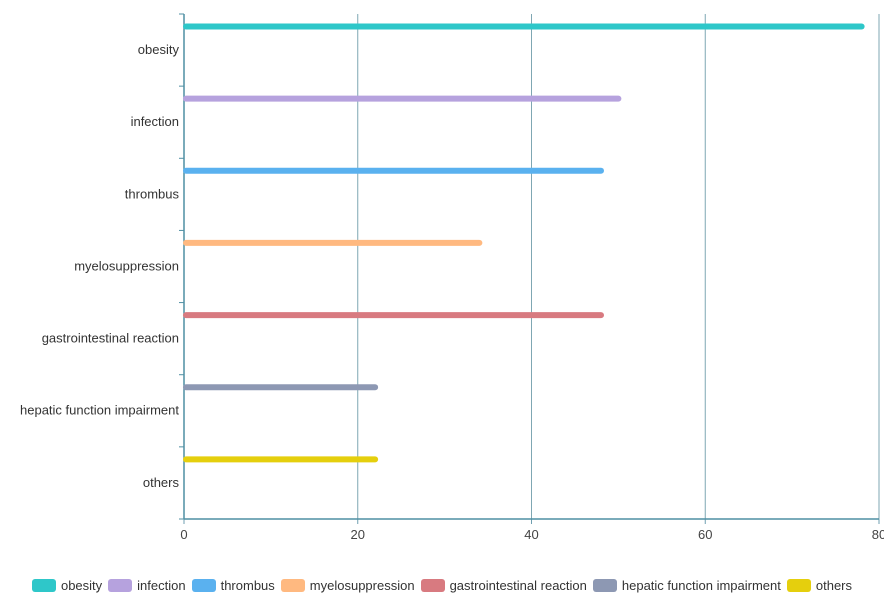 Image resolution: width=884 pixels, height=599 pixels. Describe the element at coordinates (362, 585) in the screenshot. I see `legend-label: myelosuppression` at that location.